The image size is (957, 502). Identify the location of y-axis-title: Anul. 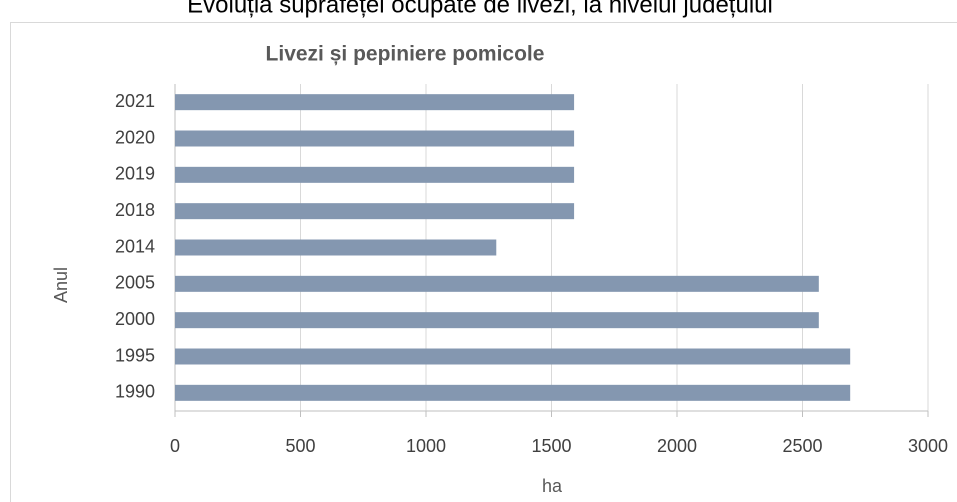
(61, 285).